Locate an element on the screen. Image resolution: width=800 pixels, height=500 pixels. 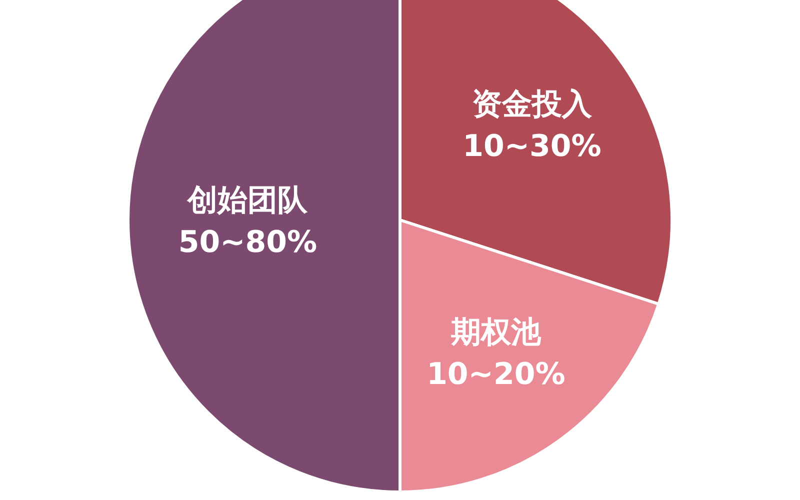
slice-label: 期权池 is located at coordinates (496, 332).